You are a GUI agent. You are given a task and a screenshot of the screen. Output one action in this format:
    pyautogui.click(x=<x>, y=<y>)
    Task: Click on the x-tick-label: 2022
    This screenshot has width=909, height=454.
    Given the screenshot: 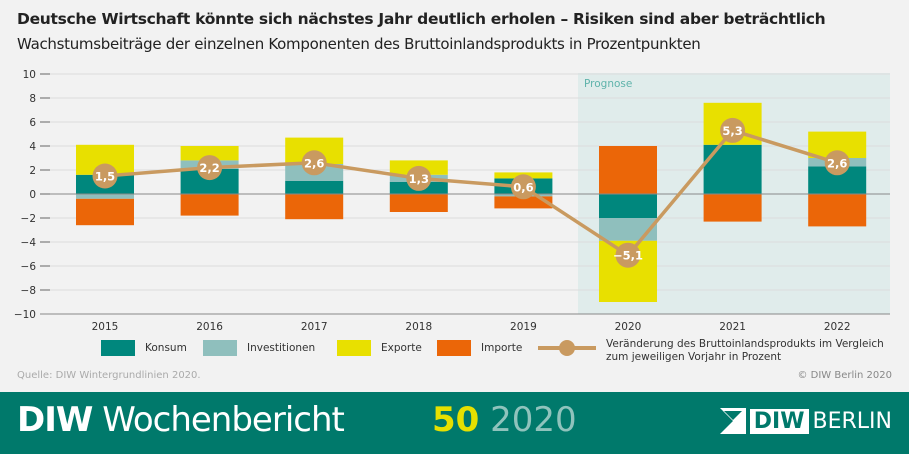 What is the action you would take?
    pyautogui.click(x=837, y=327)
    